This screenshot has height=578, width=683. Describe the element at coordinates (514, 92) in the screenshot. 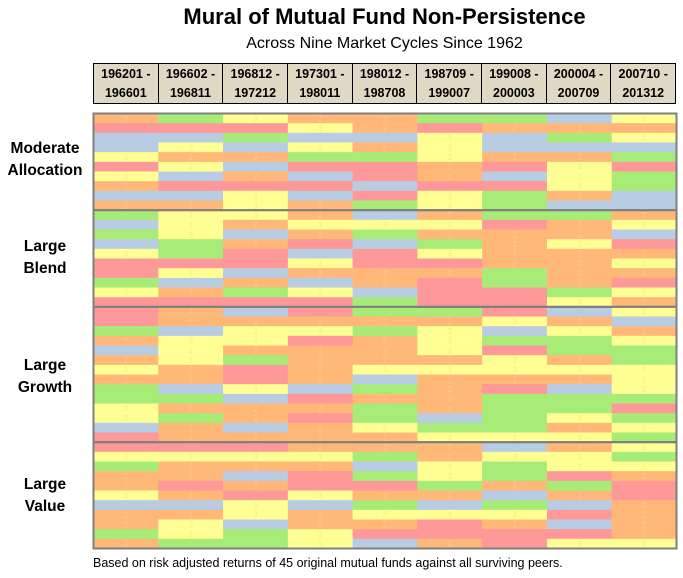

I see `cycle-end-label: 200003` at that location.